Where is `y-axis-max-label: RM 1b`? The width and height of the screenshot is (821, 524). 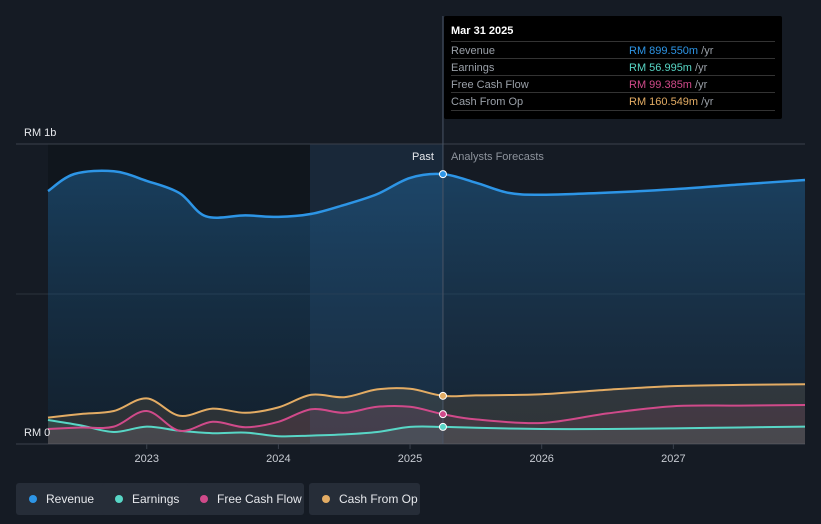 y-axis-max-label: RM 1b is located at coordinates (40, 133).